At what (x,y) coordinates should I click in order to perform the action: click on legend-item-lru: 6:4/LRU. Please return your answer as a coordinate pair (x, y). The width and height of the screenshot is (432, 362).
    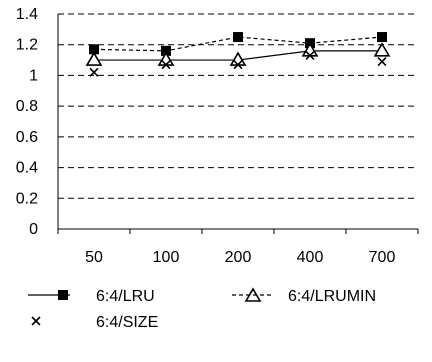
    Looking at the image, I should click on (91, 296).